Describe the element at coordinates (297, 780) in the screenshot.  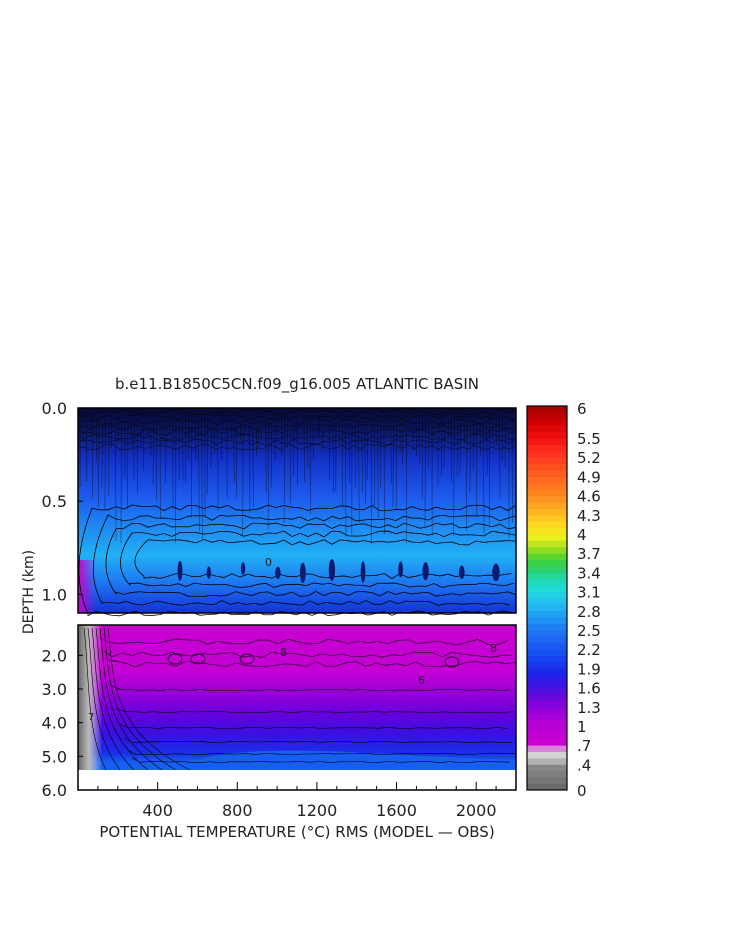
I see `lower-panel-blank-band` at that location.